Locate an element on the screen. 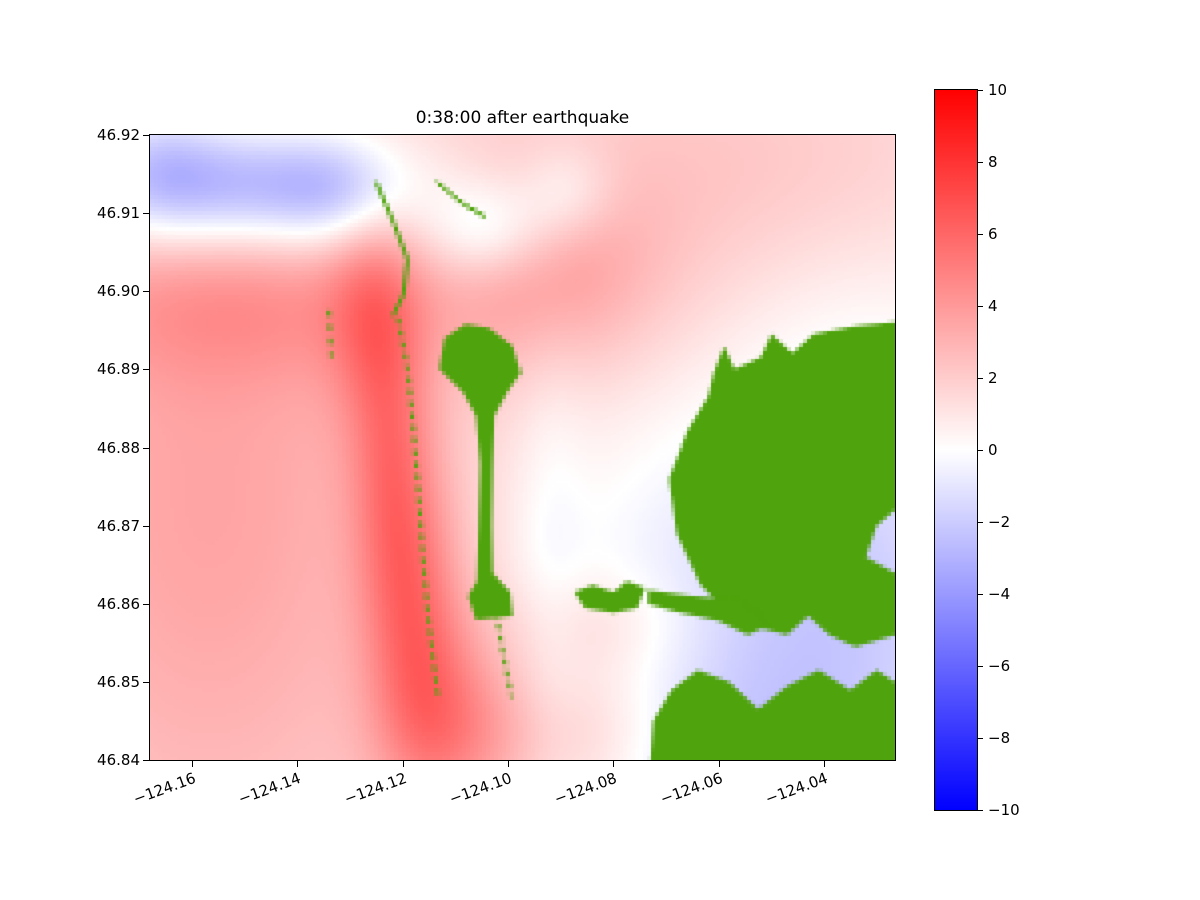 Image resolution: width=1200 pixels, height=900 pixels. x-tick-label: −124.04 is located at coordinates (796, 789).